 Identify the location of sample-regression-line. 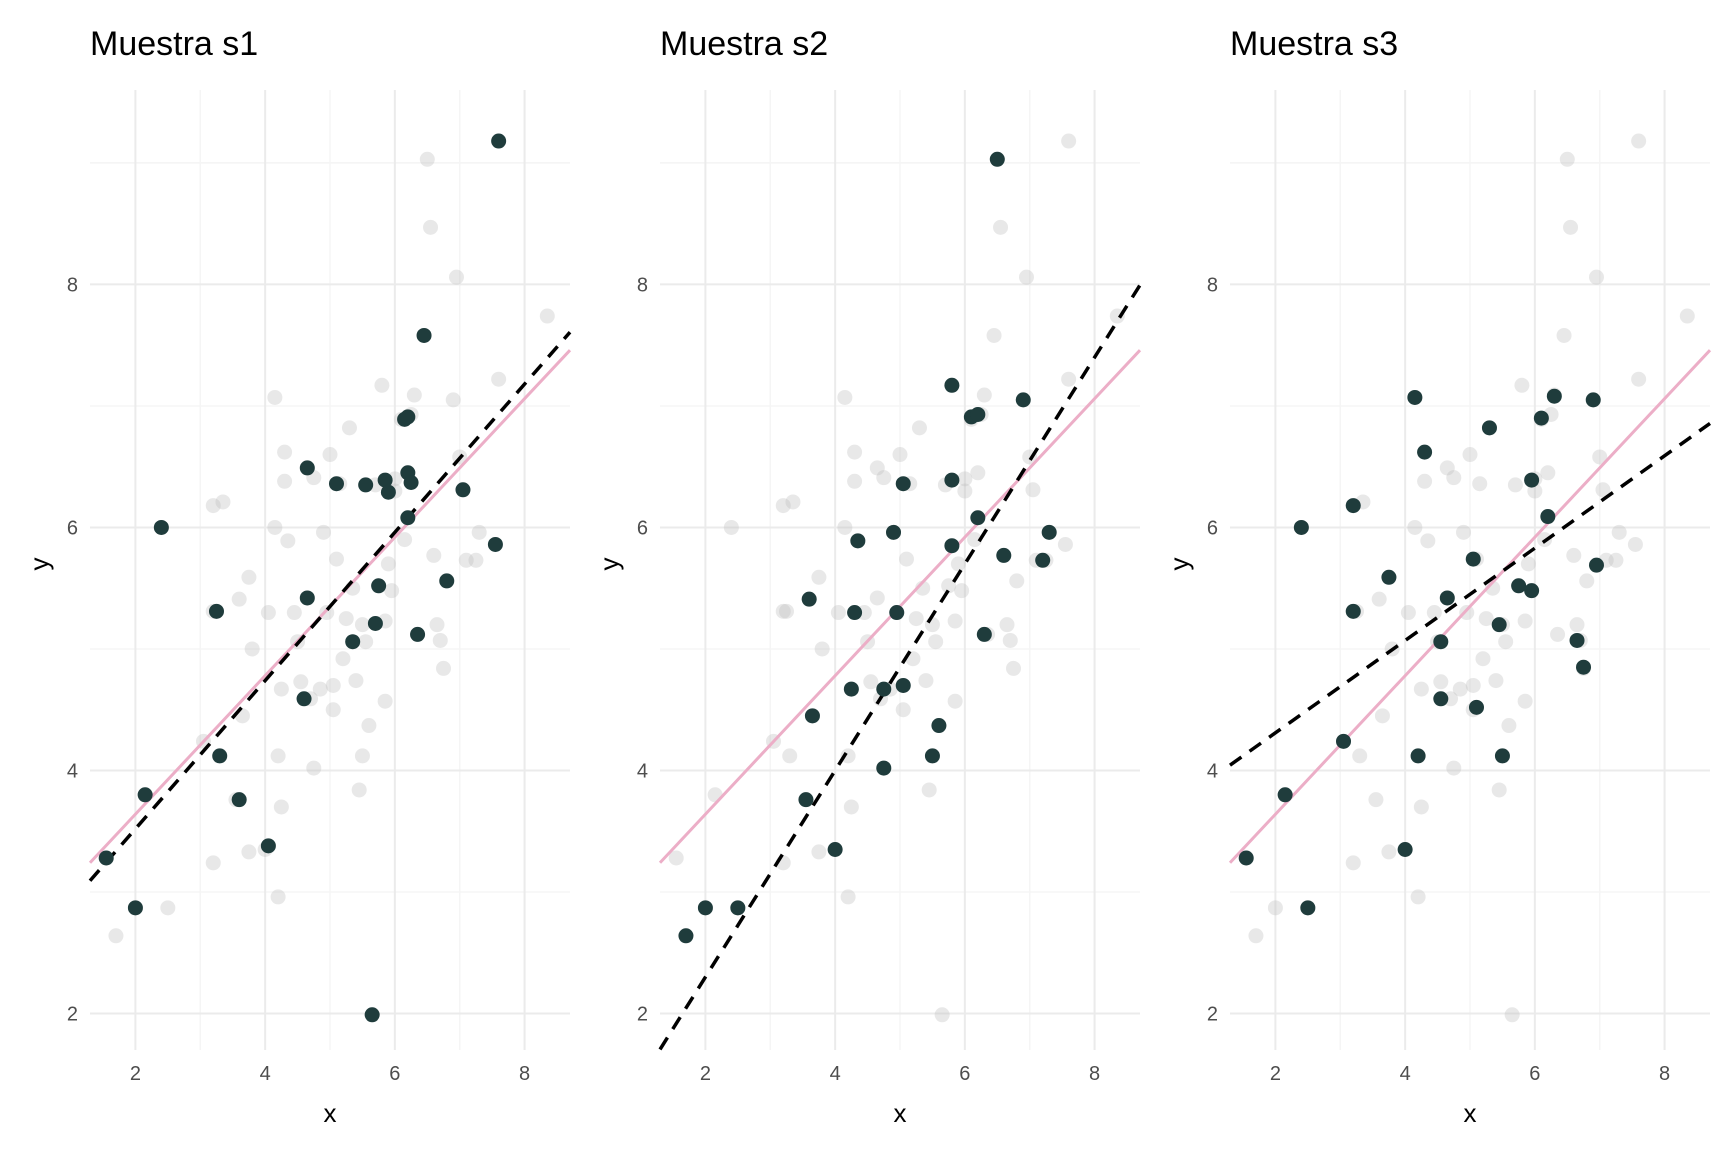
(330, 606).